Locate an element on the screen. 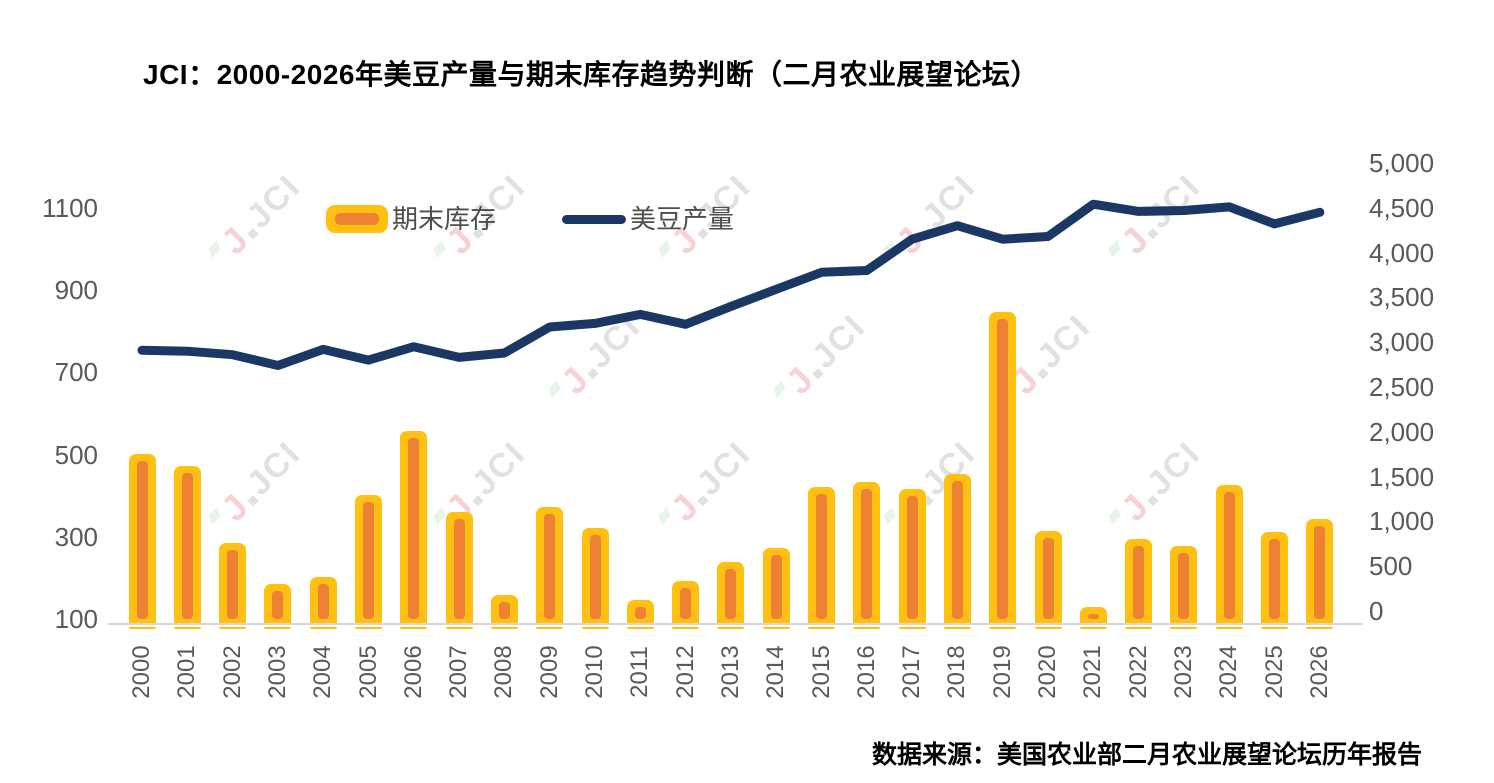  x-axis-label-2010: 2010 is located at coordinates (594, 672).